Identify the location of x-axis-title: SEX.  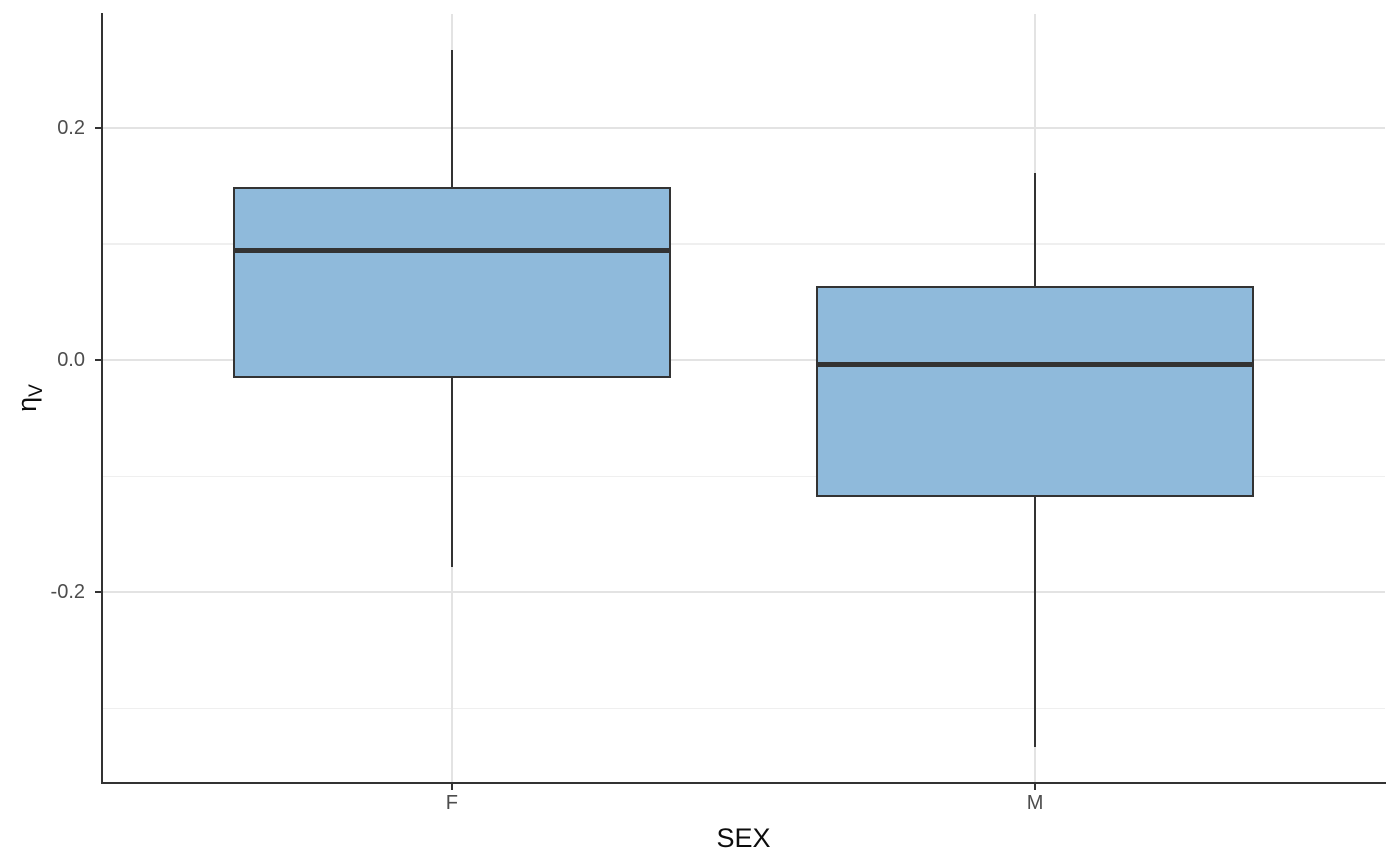
(743, 838).